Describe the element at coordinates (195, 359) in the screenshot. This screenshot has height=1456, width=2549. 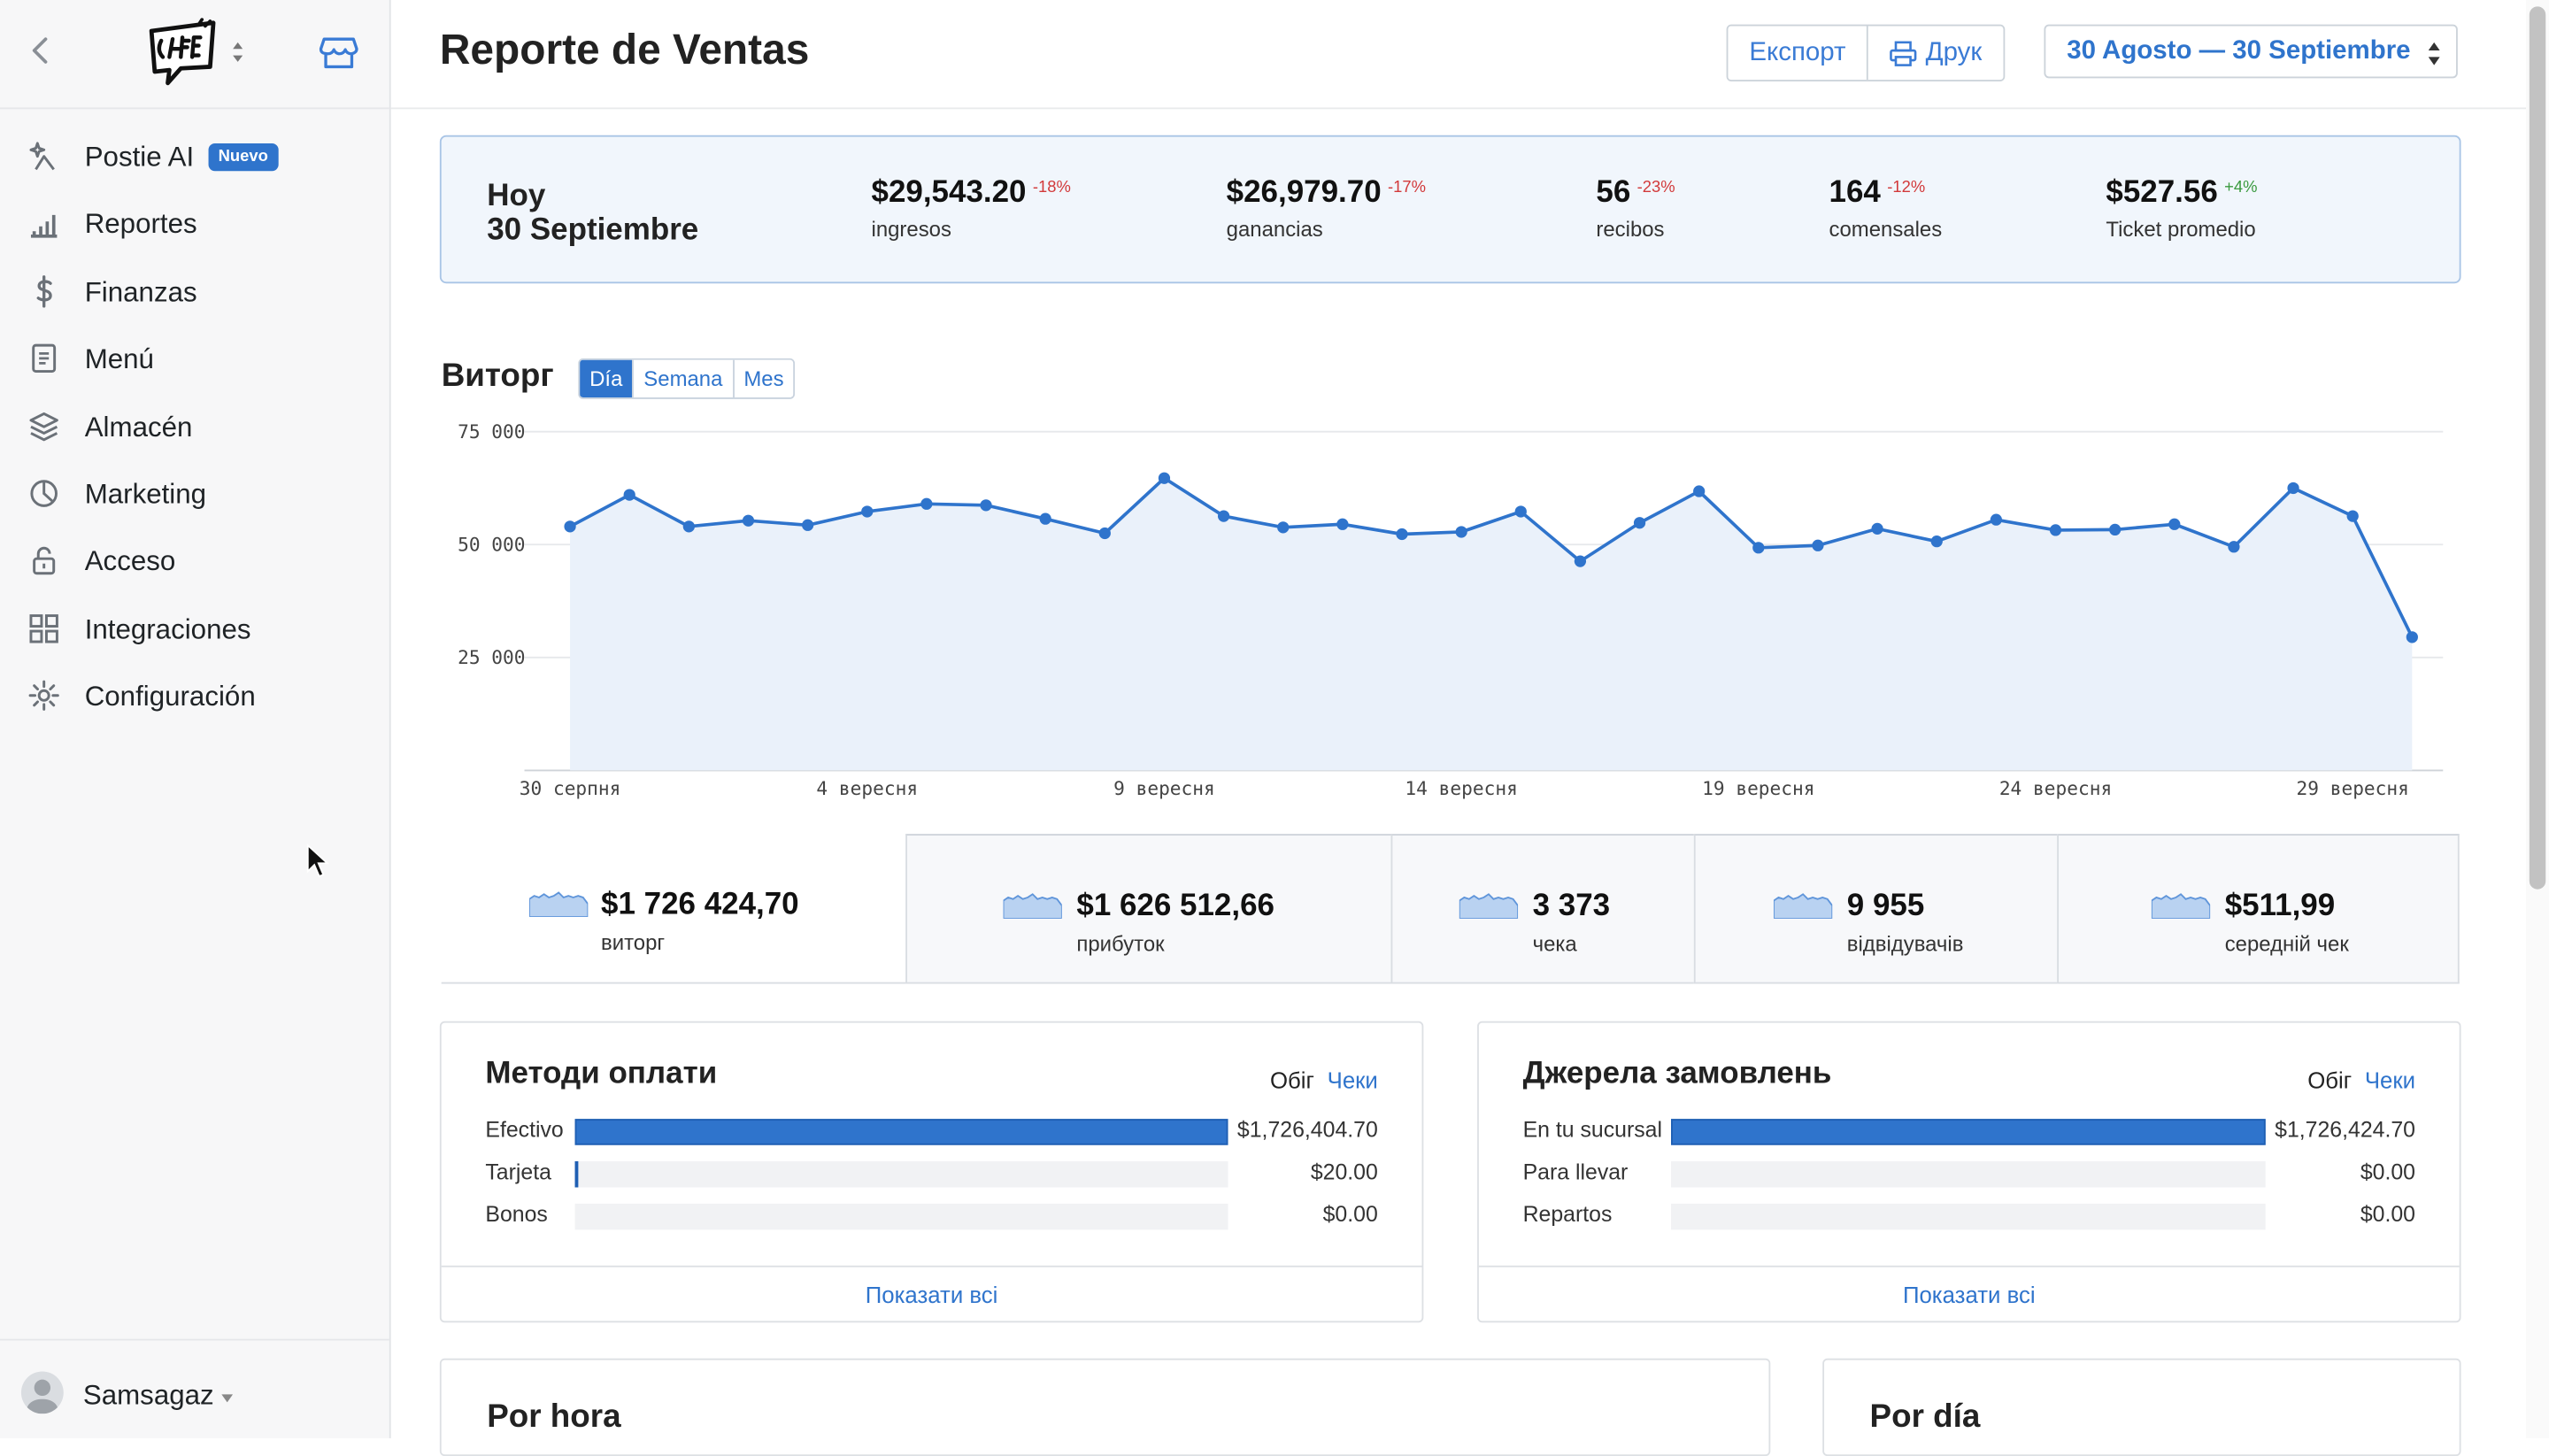
I see `sidebar-item-menu: Menú` at that location.